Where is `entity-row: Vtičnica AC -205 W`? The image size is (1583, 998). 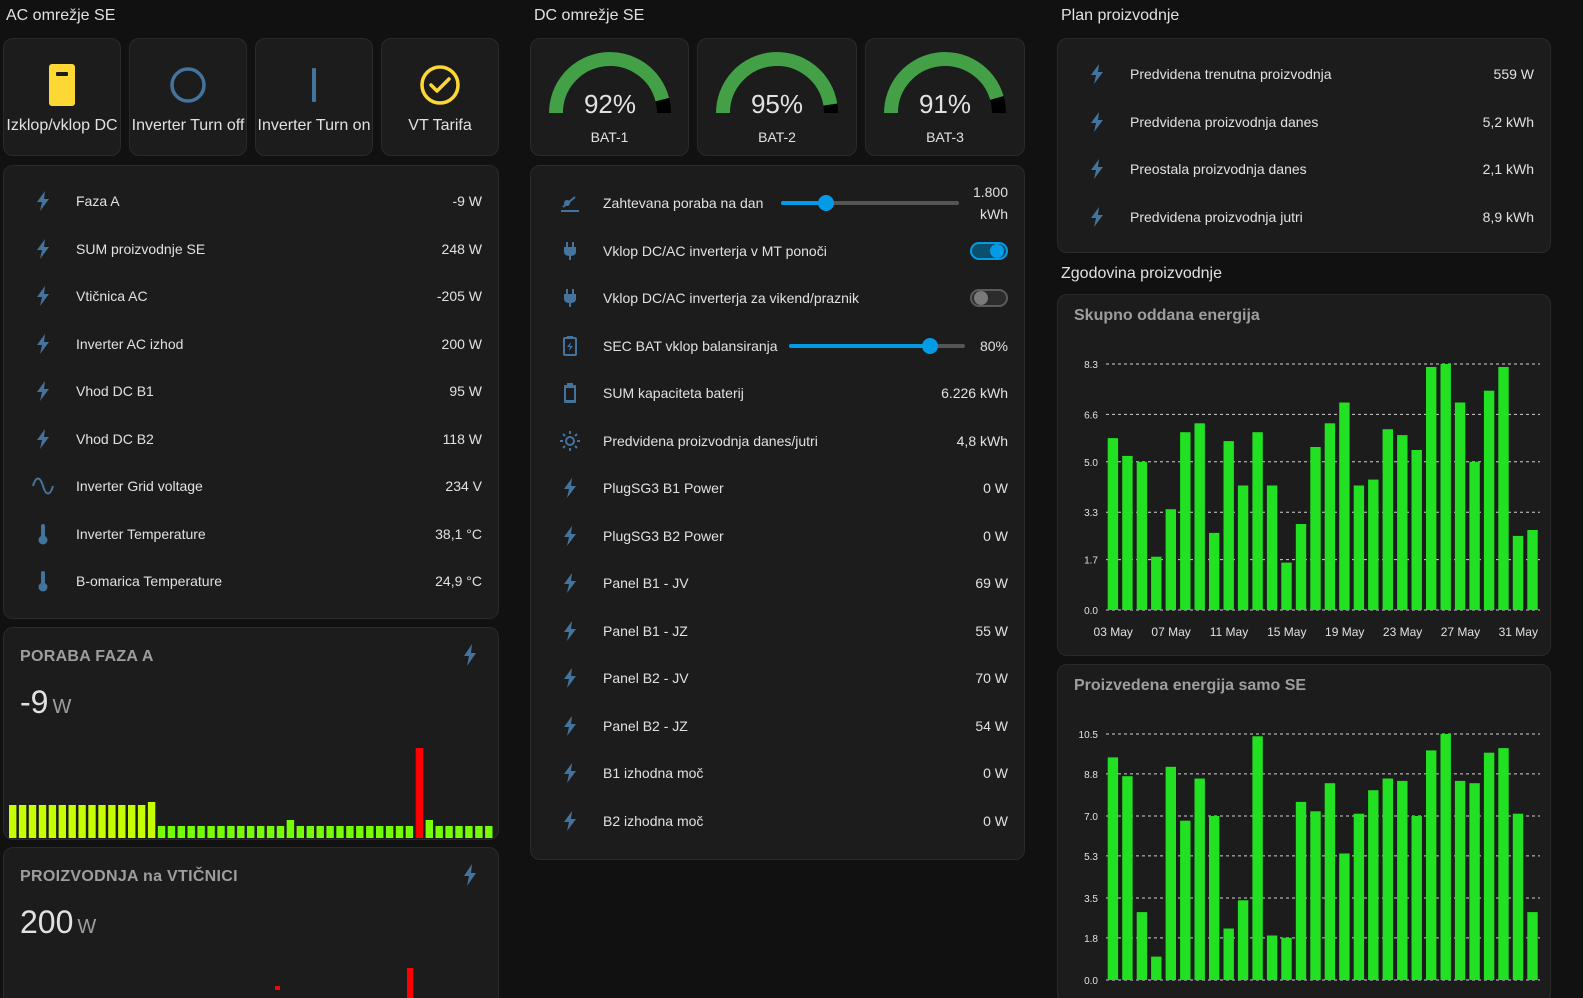 entity-row: Vtičnica AC -205 W is located at coordinates (251, 296).